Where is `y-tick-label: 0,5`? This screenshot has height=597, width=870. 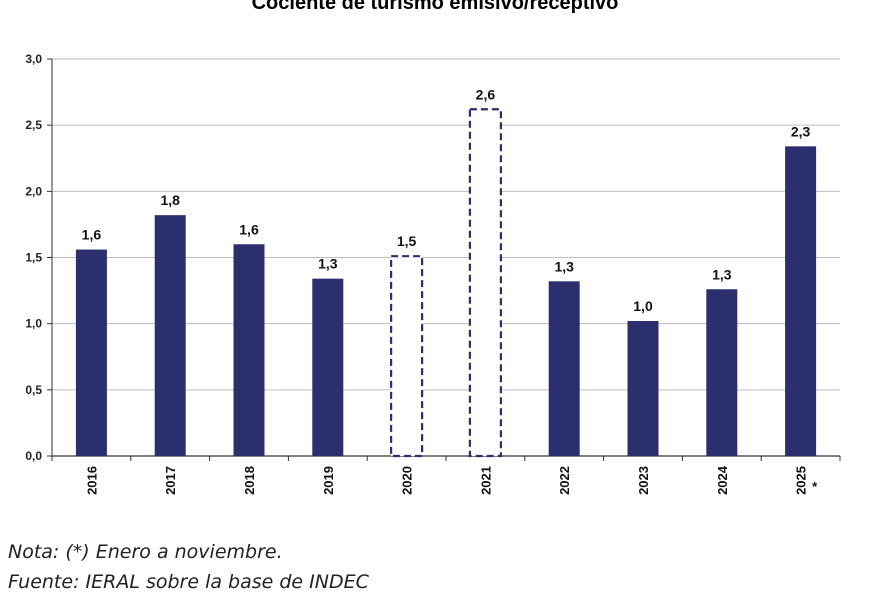
y-tick-label: 0,5 is located at coordinates (33, 390).